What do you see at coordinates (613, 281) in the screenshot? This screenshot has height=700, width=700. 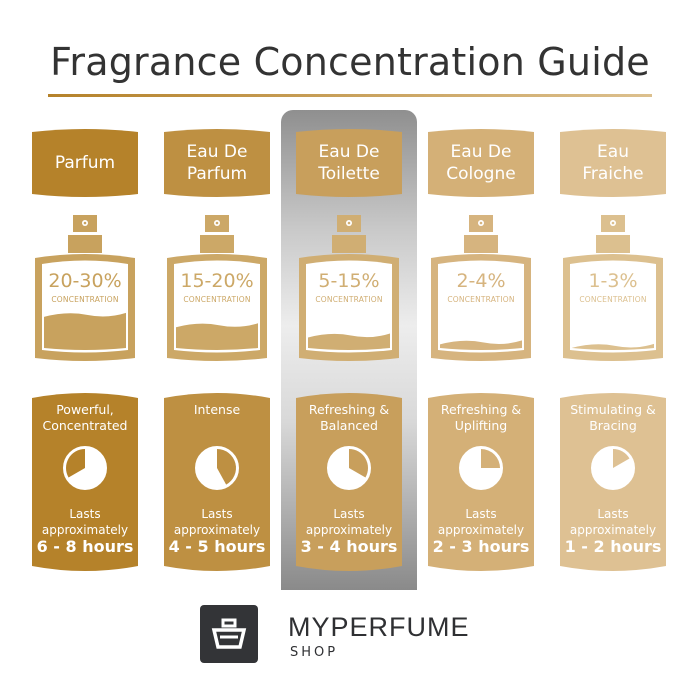 I see `concentration-percent: 1-3%` at bounding box center [613, 281].